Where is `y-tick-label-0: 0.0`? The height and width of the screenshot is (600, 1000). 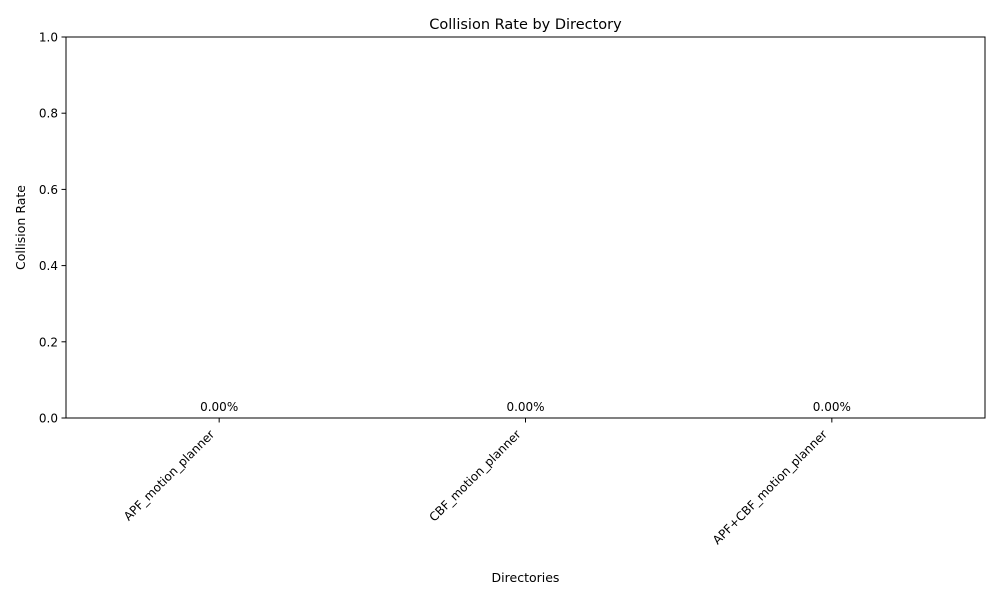 y-tick-label-0: 0.0 is located at coordinates (48, 419).